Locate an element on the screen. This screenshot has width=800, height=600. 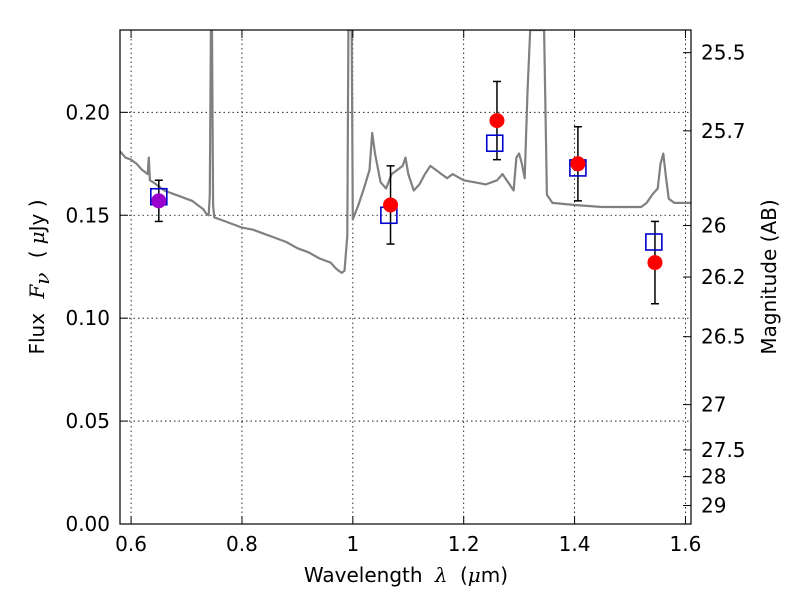
x-tick-label: 1.4 is located at coordinates (575, 544).